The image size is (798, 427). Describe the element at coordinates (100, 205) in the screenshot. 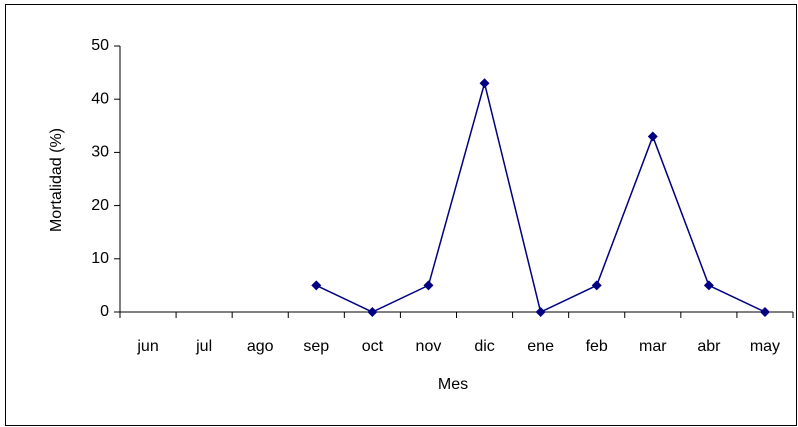

I see `y-tick-label: 20` at that location.